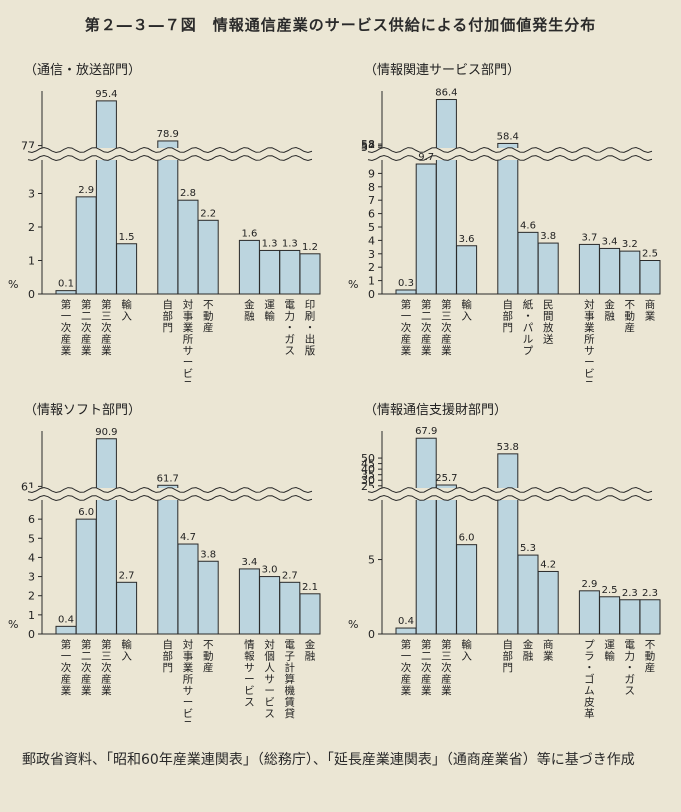  What do you see at coordinates (310, 247) in the screenshot?
I see `data-label: 1.2` at bounding box center [310, 247].